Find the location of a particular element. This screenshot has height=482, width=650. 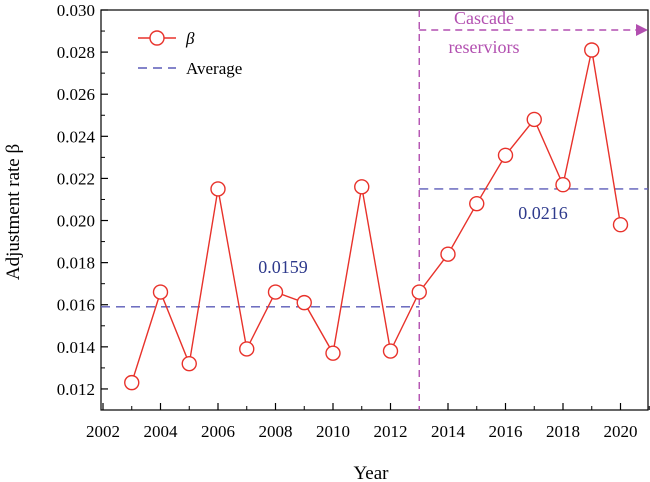

average-value-label-post-2013: 0.0216 is located at coordinates (543, 213).